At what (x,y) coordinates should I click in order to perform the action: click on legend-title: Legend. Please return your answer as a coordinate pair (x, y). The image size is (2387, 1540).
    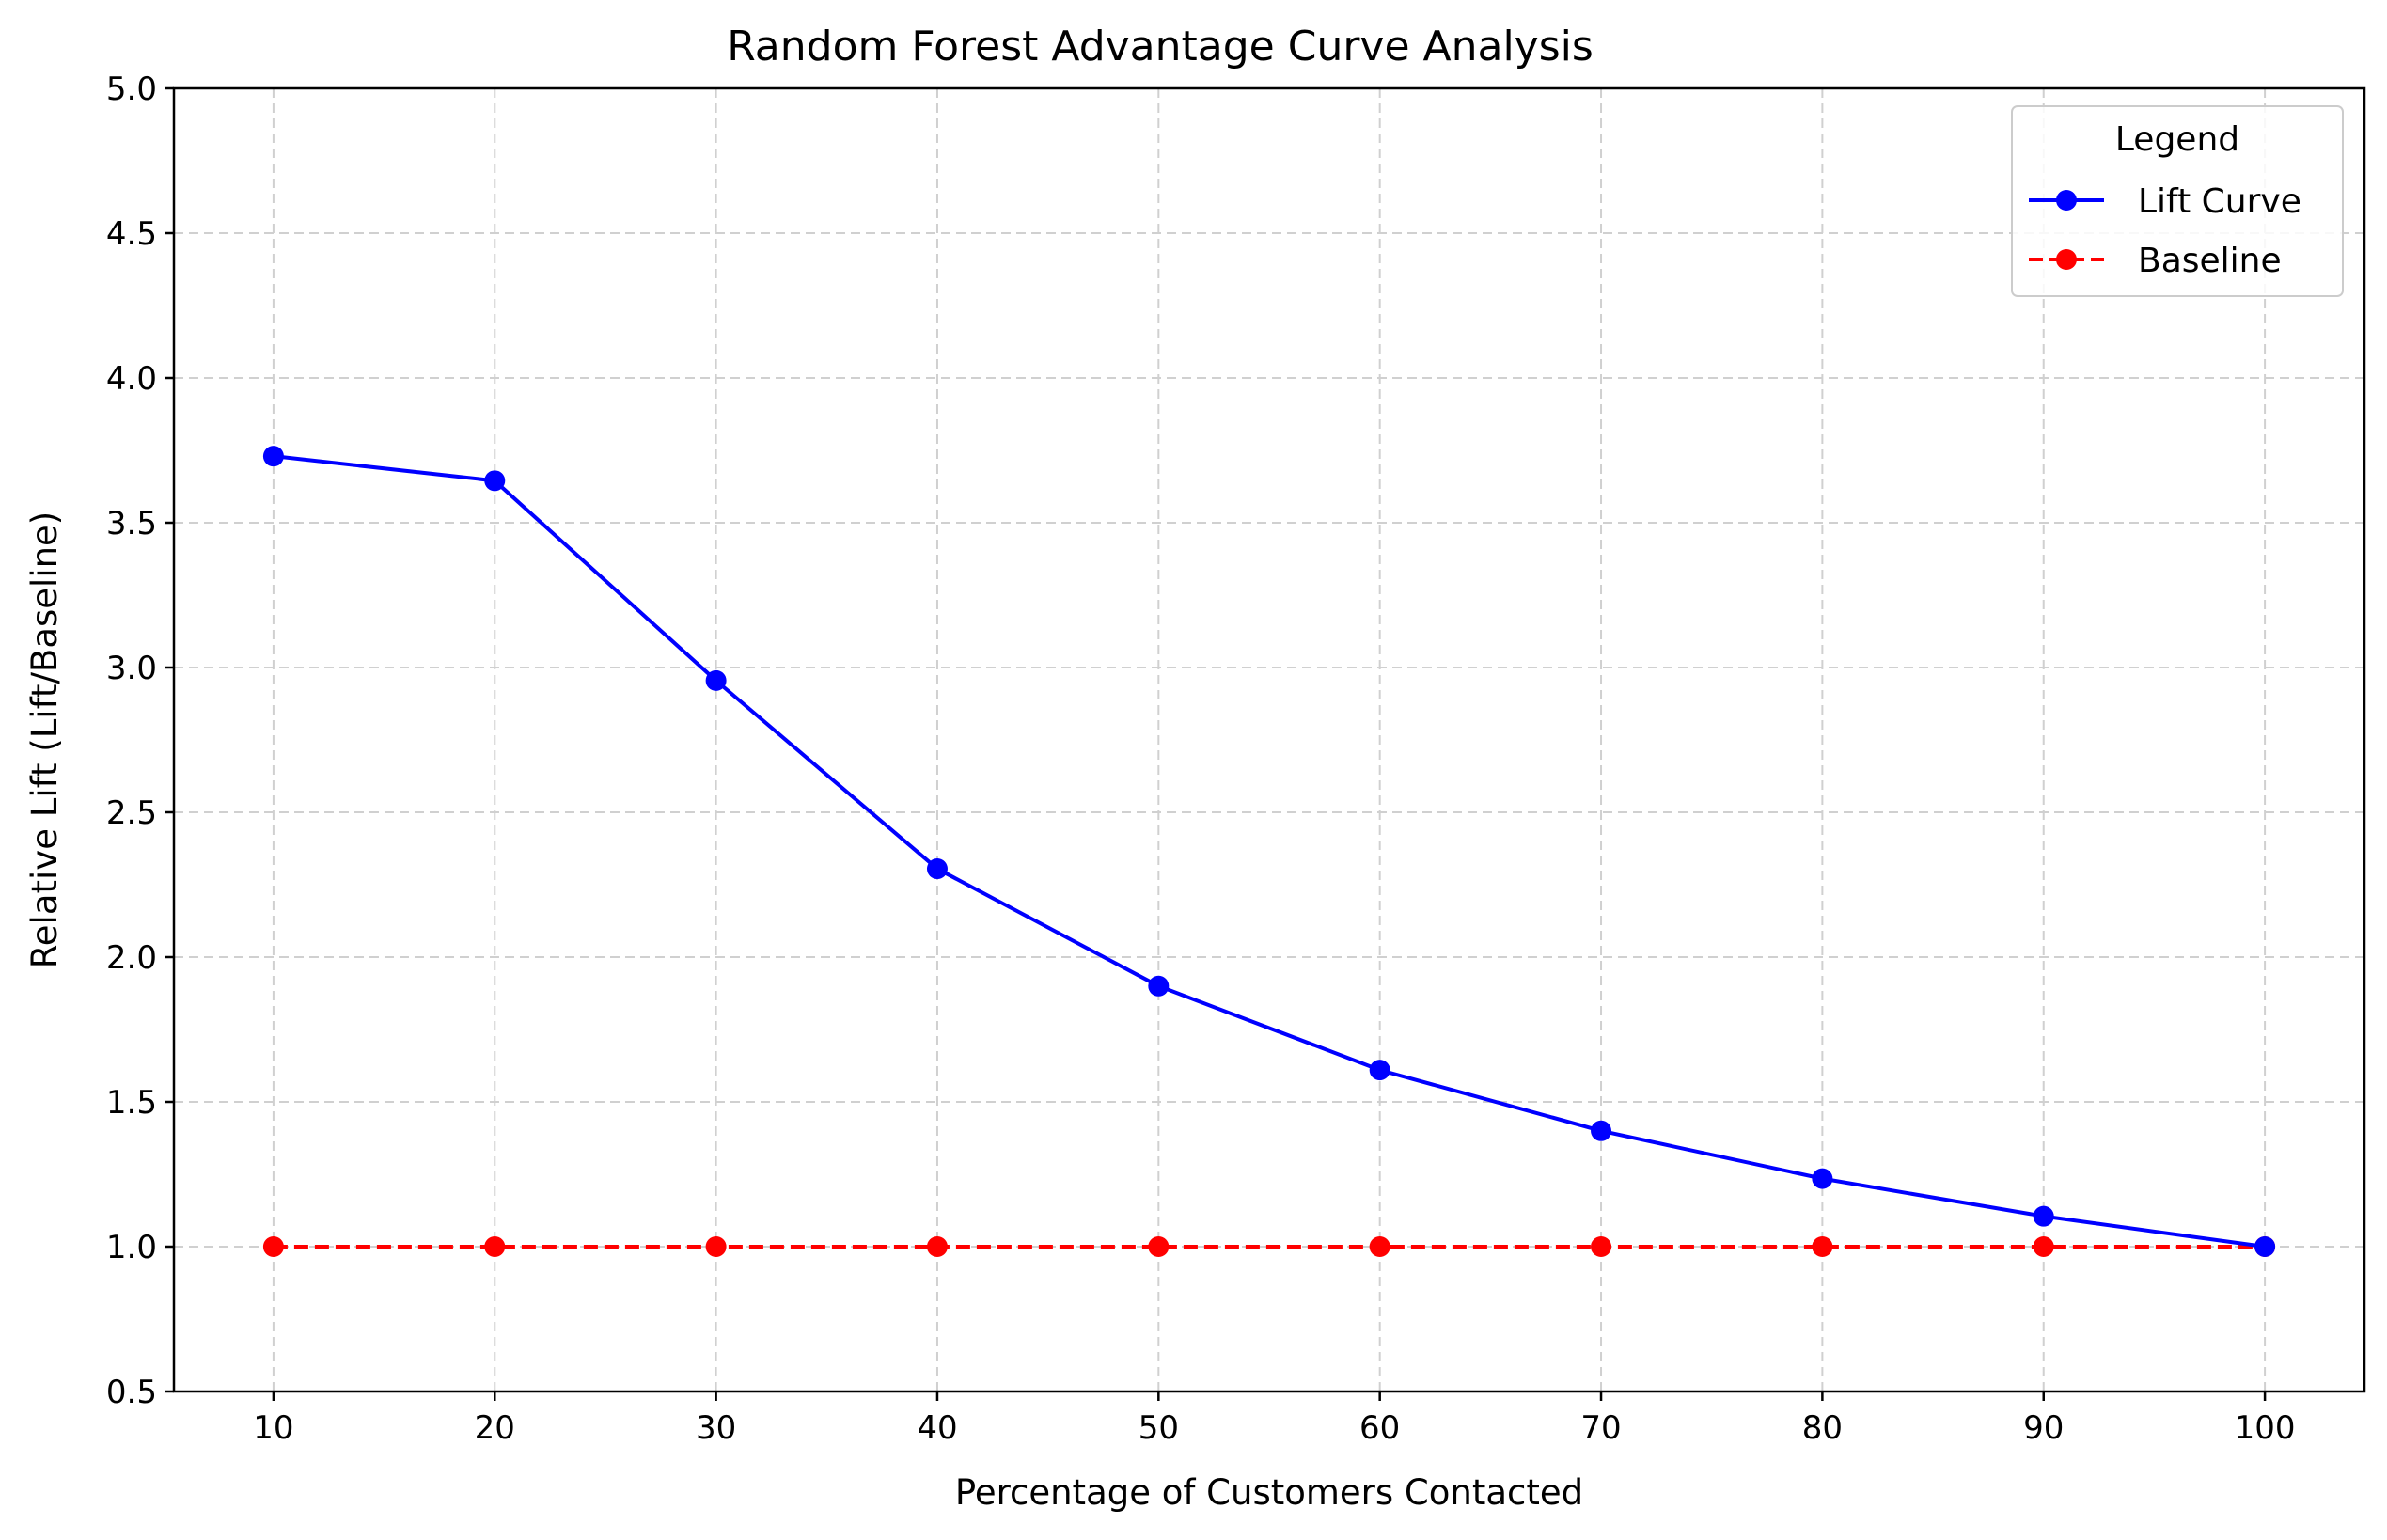
    Looking at the image, I should click on (2177, 139).